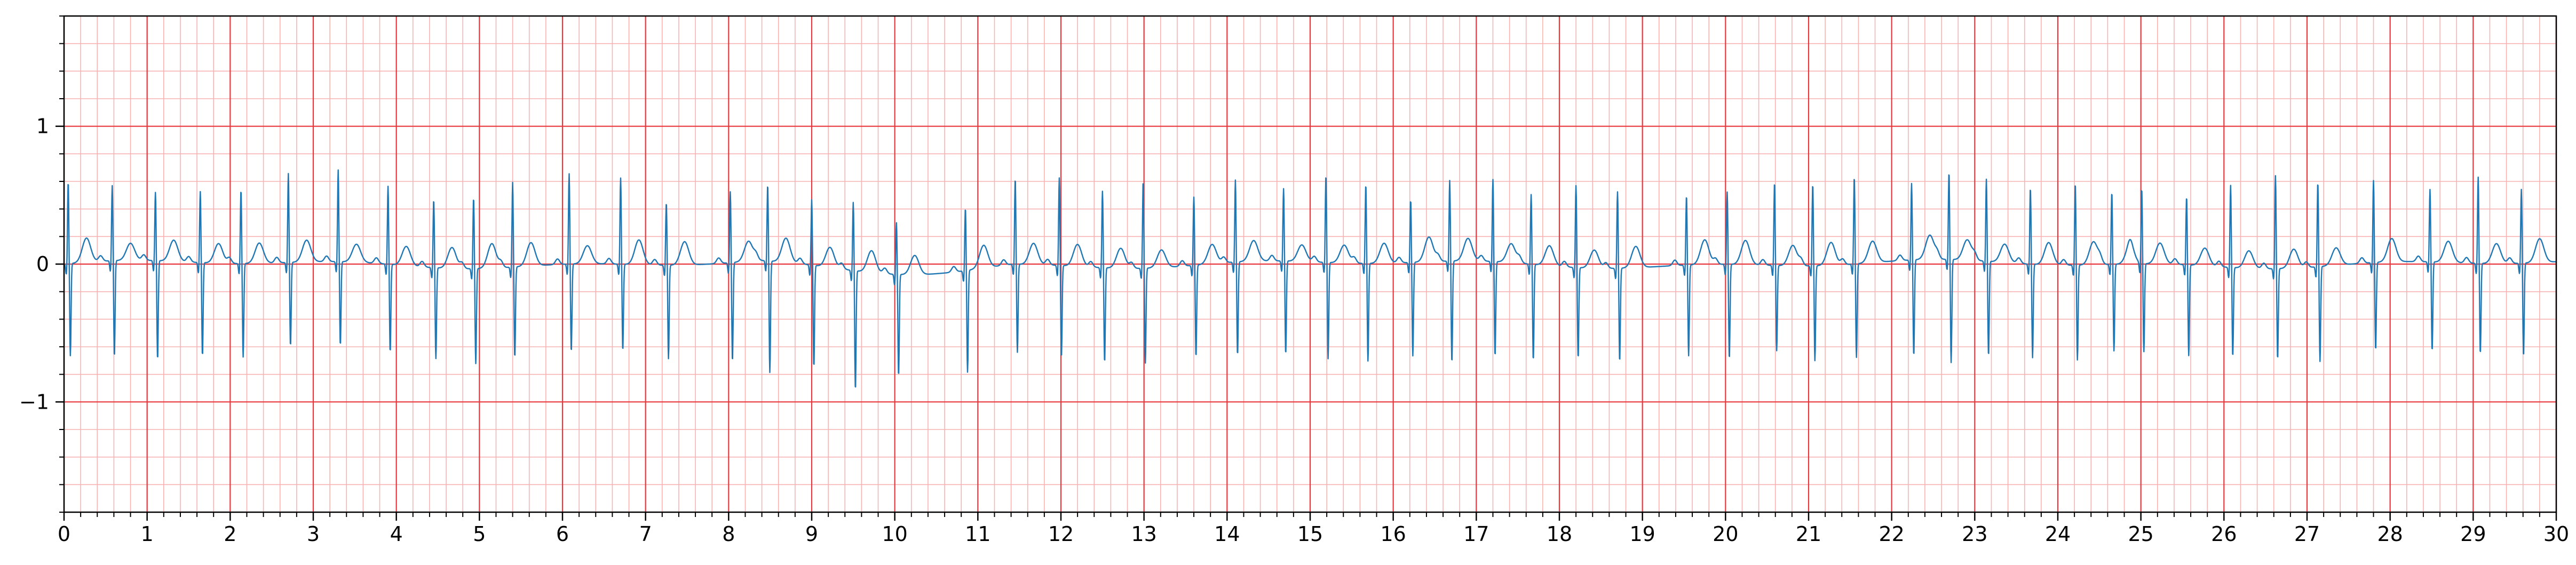 This screenshot has width=2576, height=565. Describe the element at coordinates (728, 534) in the screenshot. I see `x-tick-label: 8` at that location.